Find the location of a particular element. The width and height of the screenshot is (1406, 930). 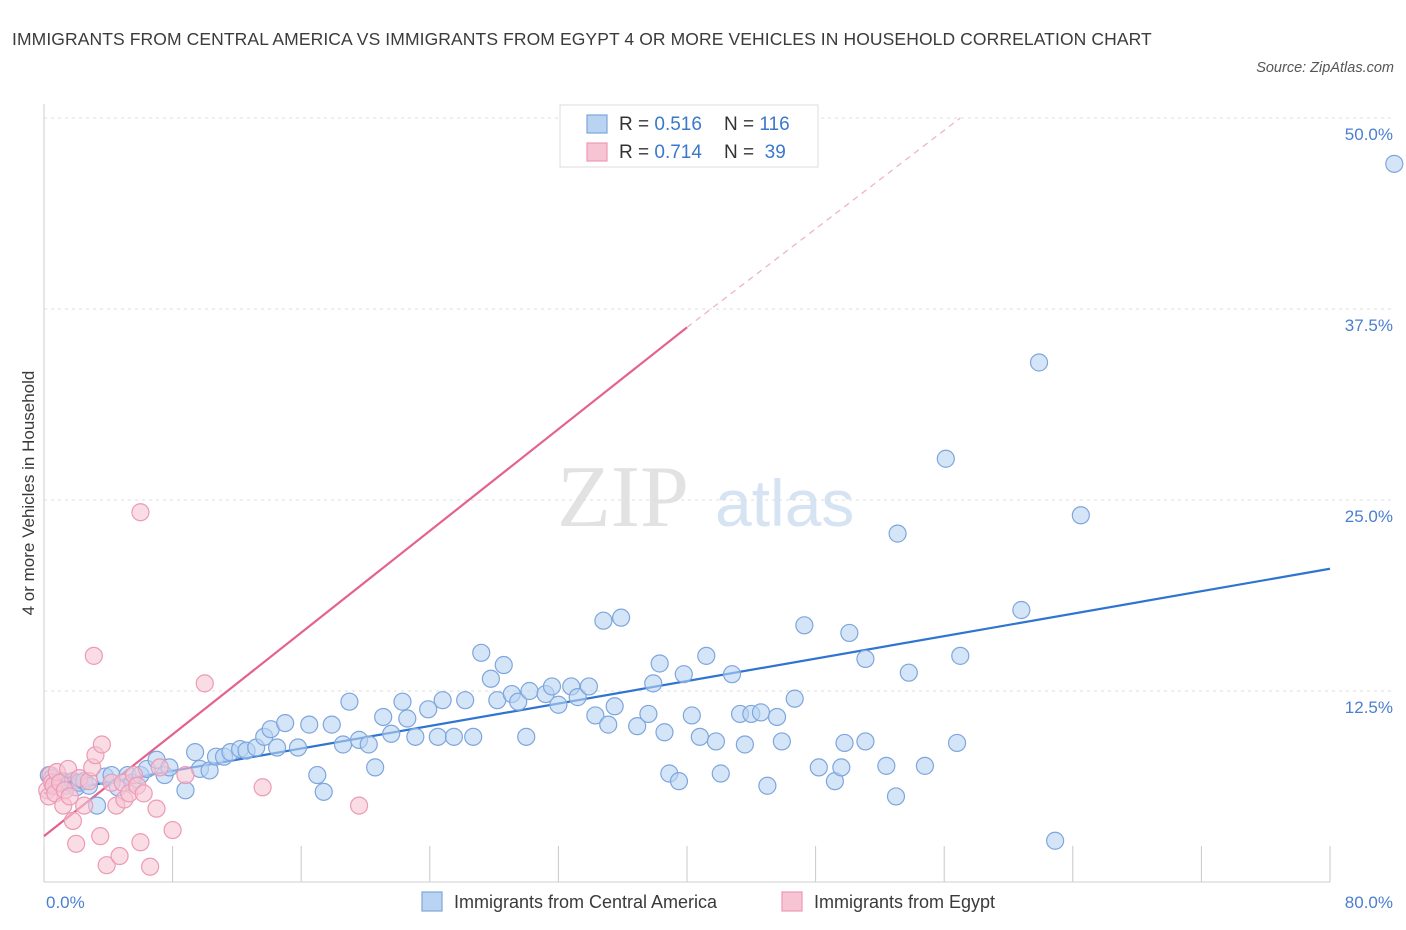

bottom-legend-swatch-pink is located at coordinates (792, 901).